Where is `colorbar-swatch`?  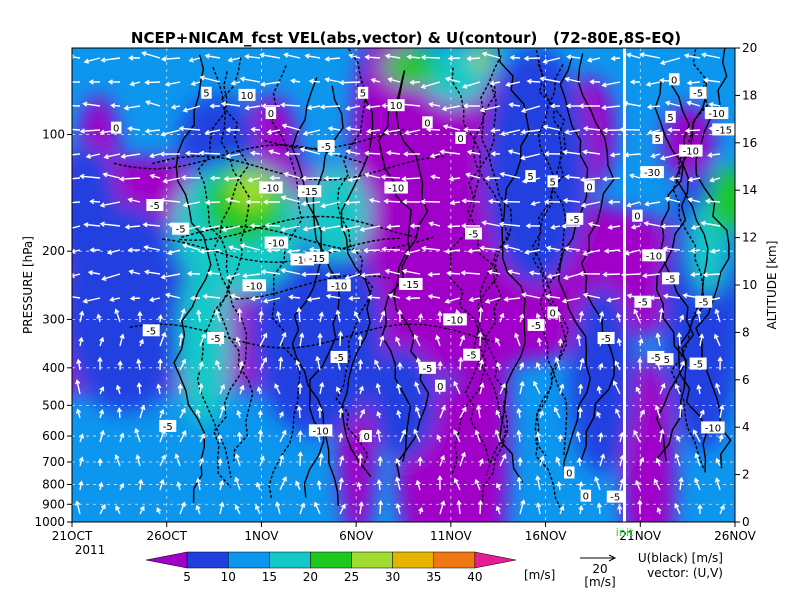 colorbar-swatch is located at coordinates (495, 560).